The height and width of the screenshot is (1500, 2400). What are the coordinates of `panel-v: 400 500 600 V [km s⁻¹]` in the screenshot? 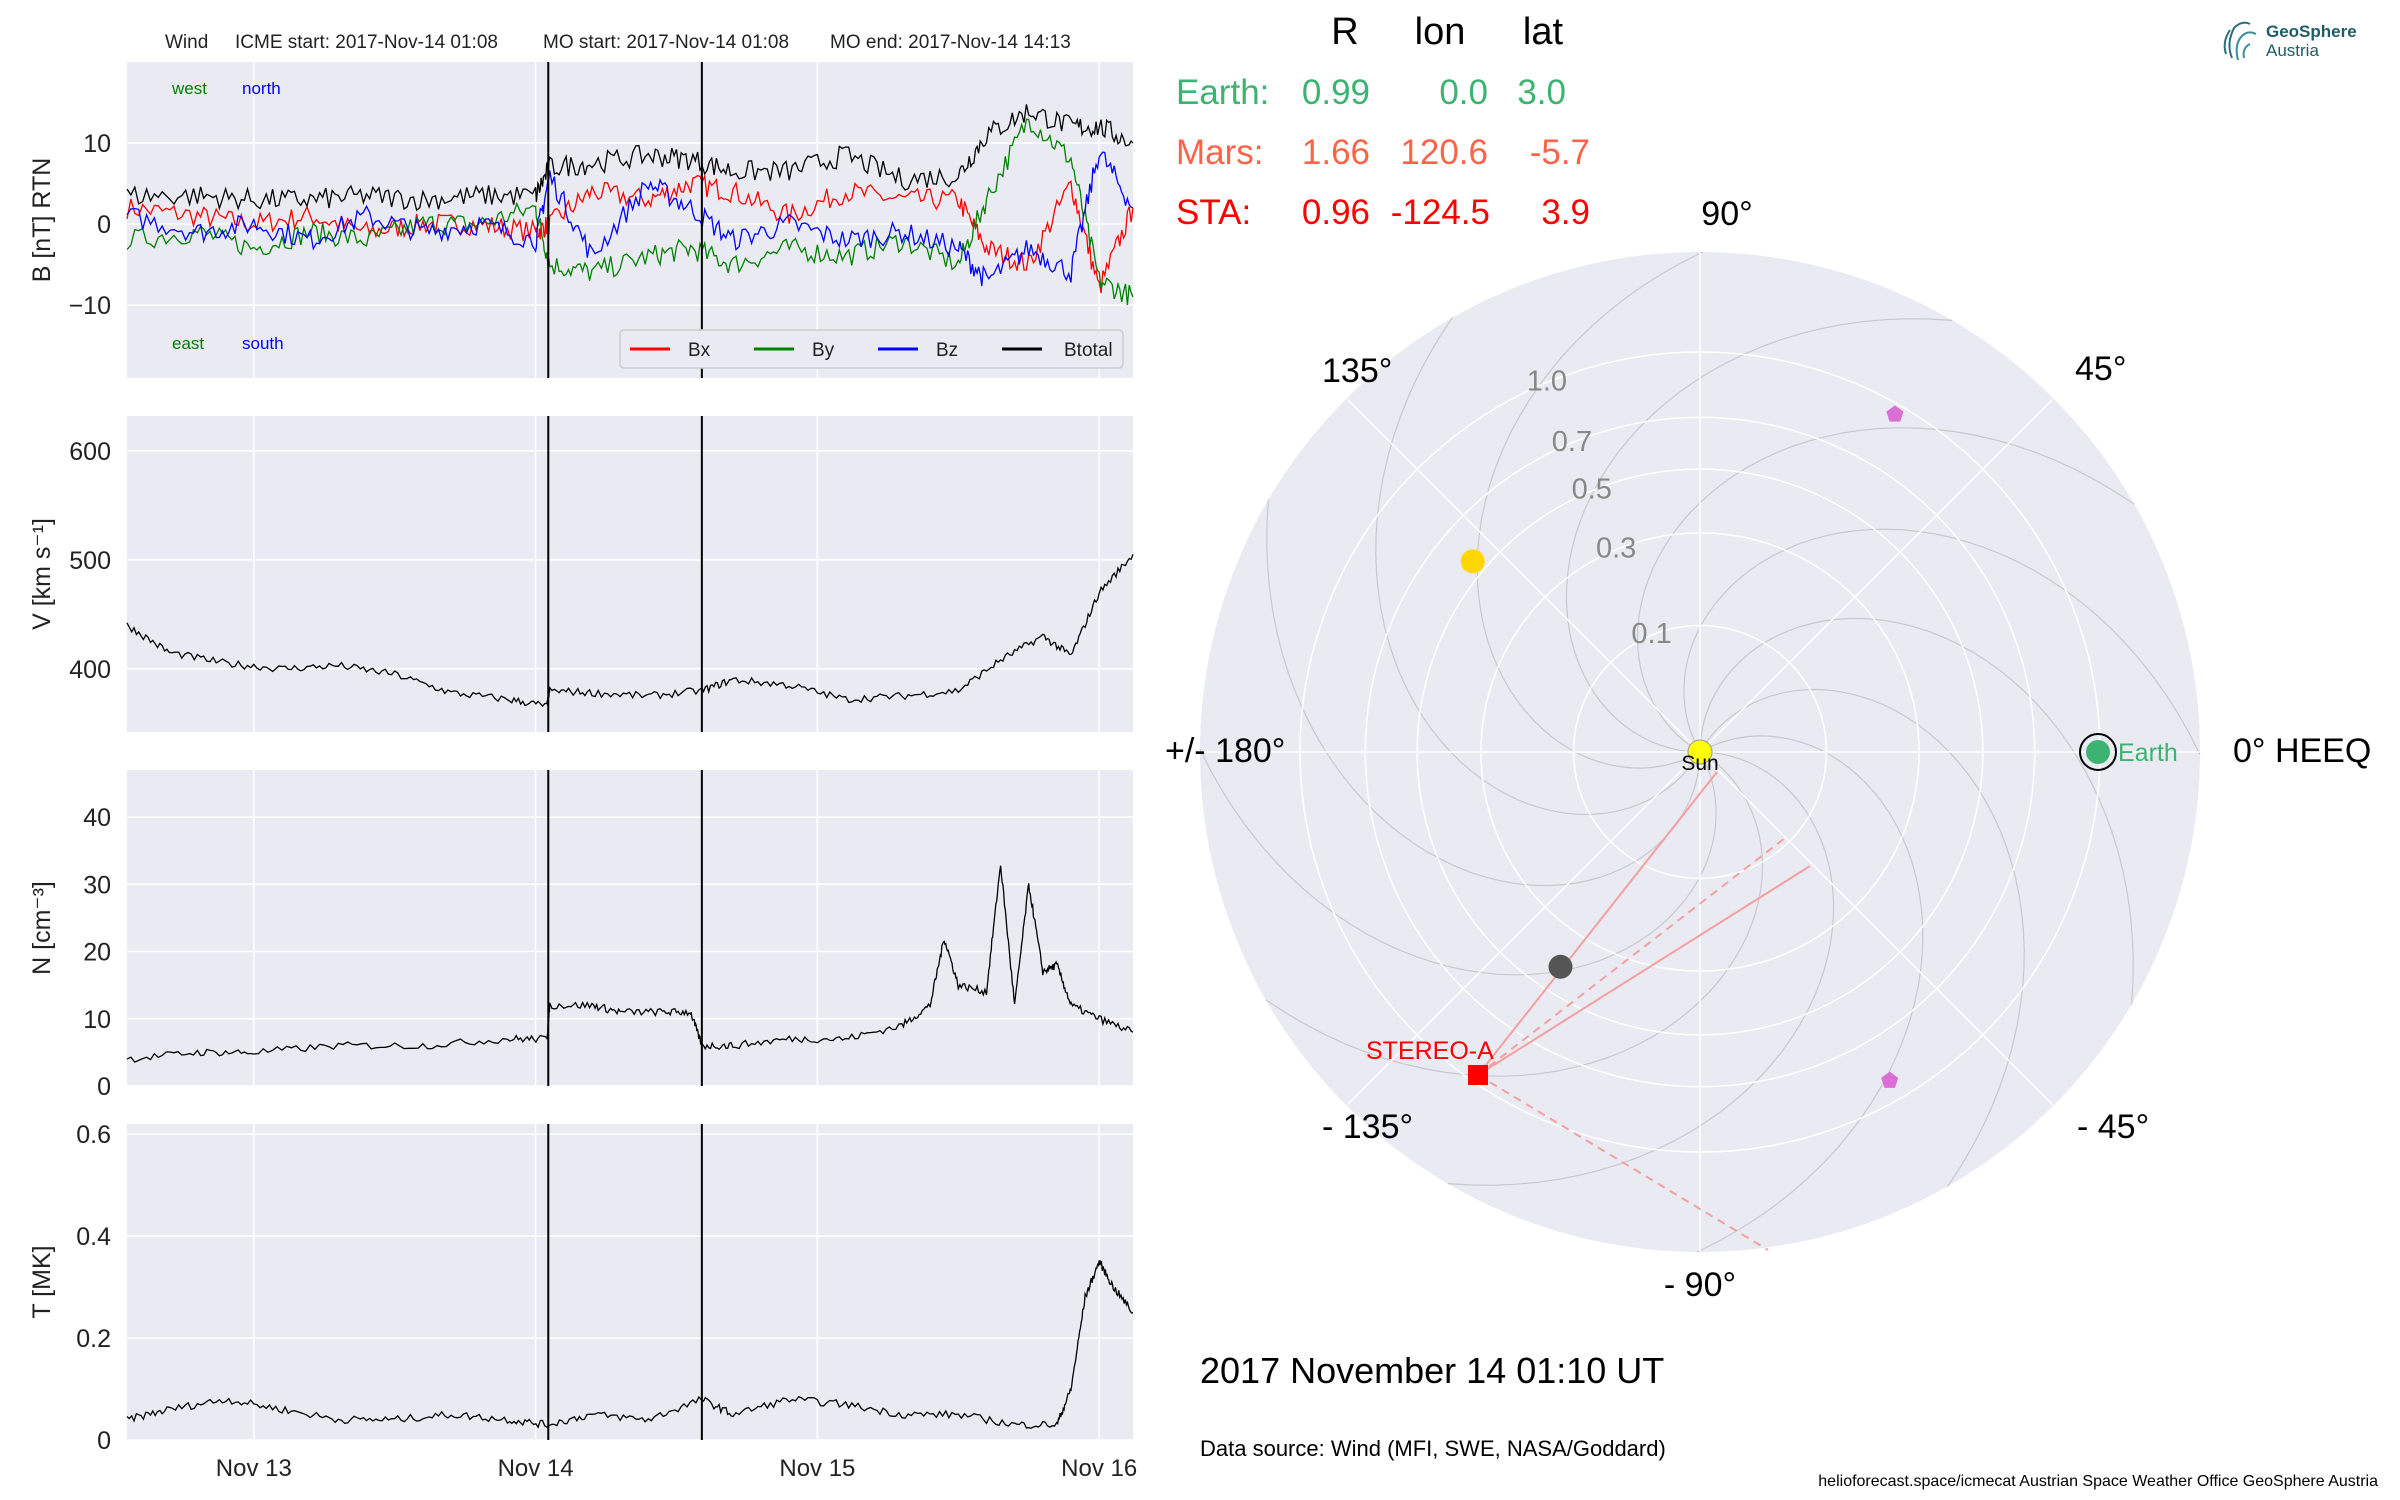 It's located at (581, 574).